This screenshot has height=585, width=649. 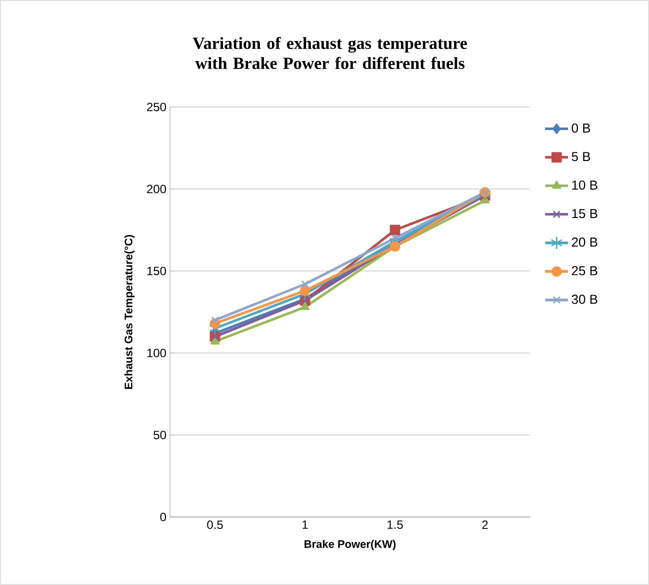 I want to click on chart-title: Variation of exhaust gas temperature with Brake Power for different fuels, so click(x=329, y=53).